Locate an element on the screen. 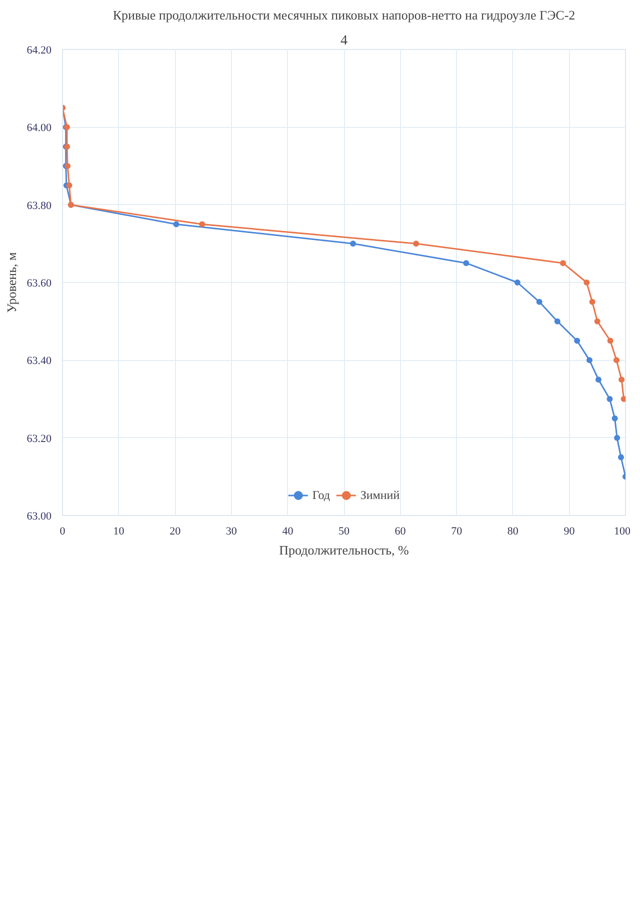  y-tick-label: 63.40 is located at coordinates (39, 361).